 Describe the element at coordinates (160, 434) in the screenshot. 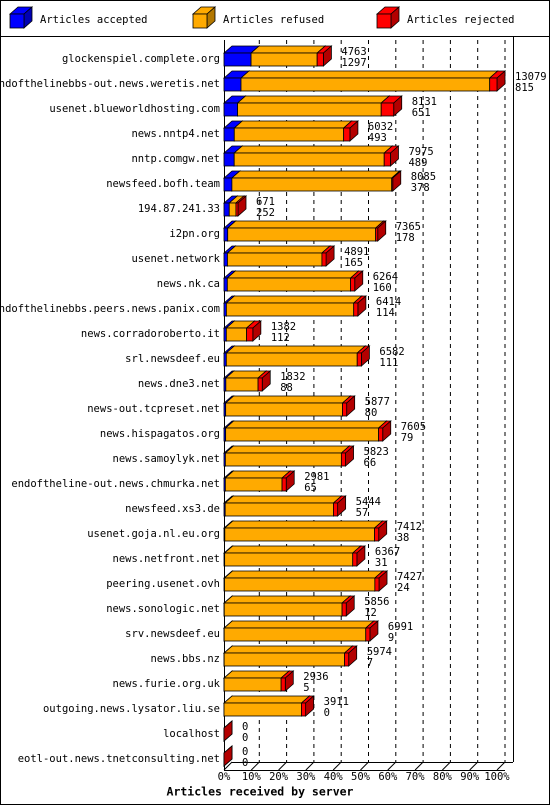

I see `category-label: news.hispagatos.org` at that location.